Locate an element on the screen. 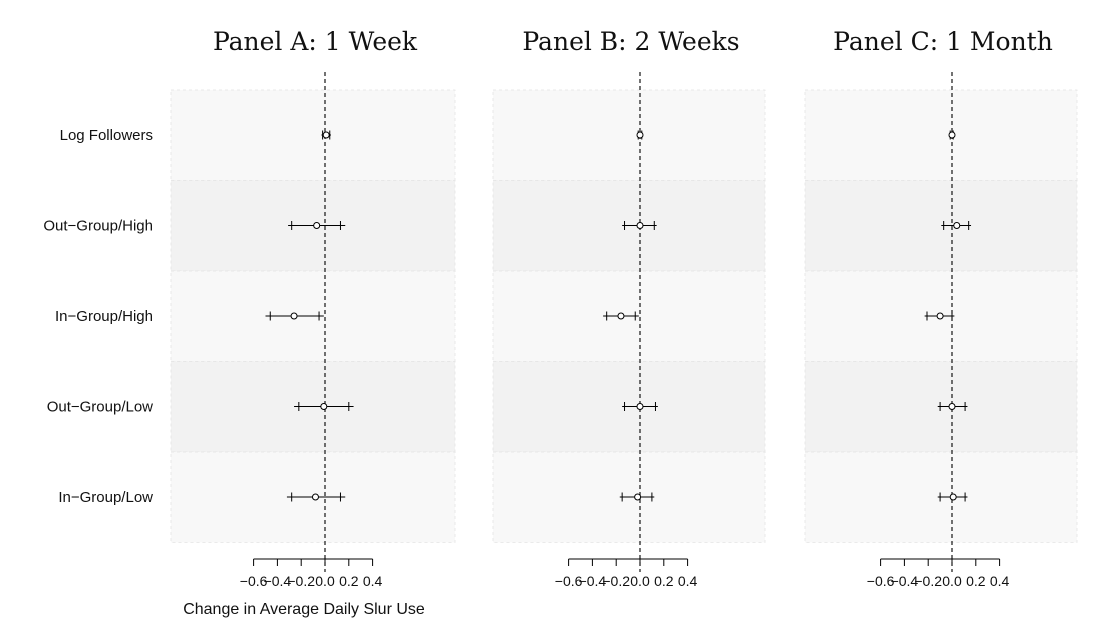 The width and height of the screenshot is (1093, 626). panel-title: Panel B: 2 Weeks is located at coordinates (630, 41).